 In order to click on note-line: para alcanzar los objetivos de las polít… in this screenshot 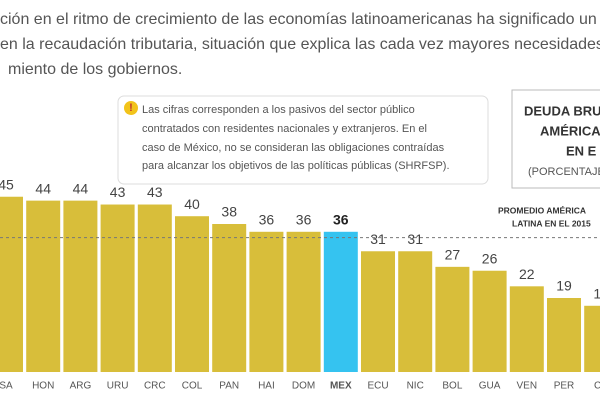, I will do `click(296, 166)`.